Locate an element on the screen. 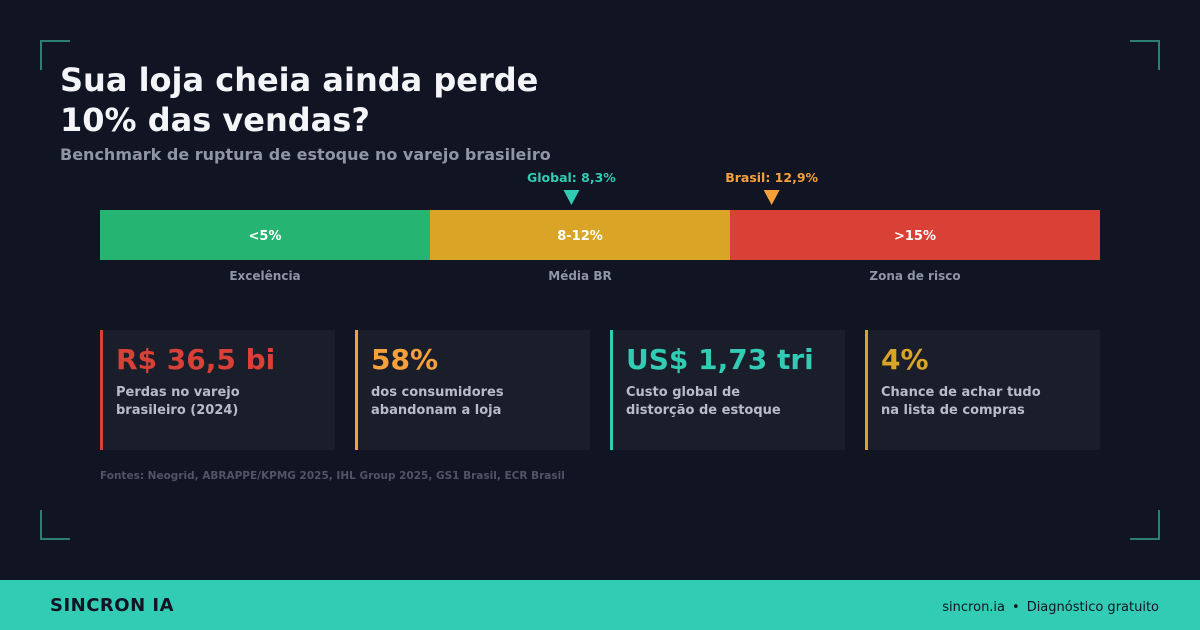 The width and height of the screenshot is (1200, 630). segment-label: <5% is located at coordinates (265, 236).